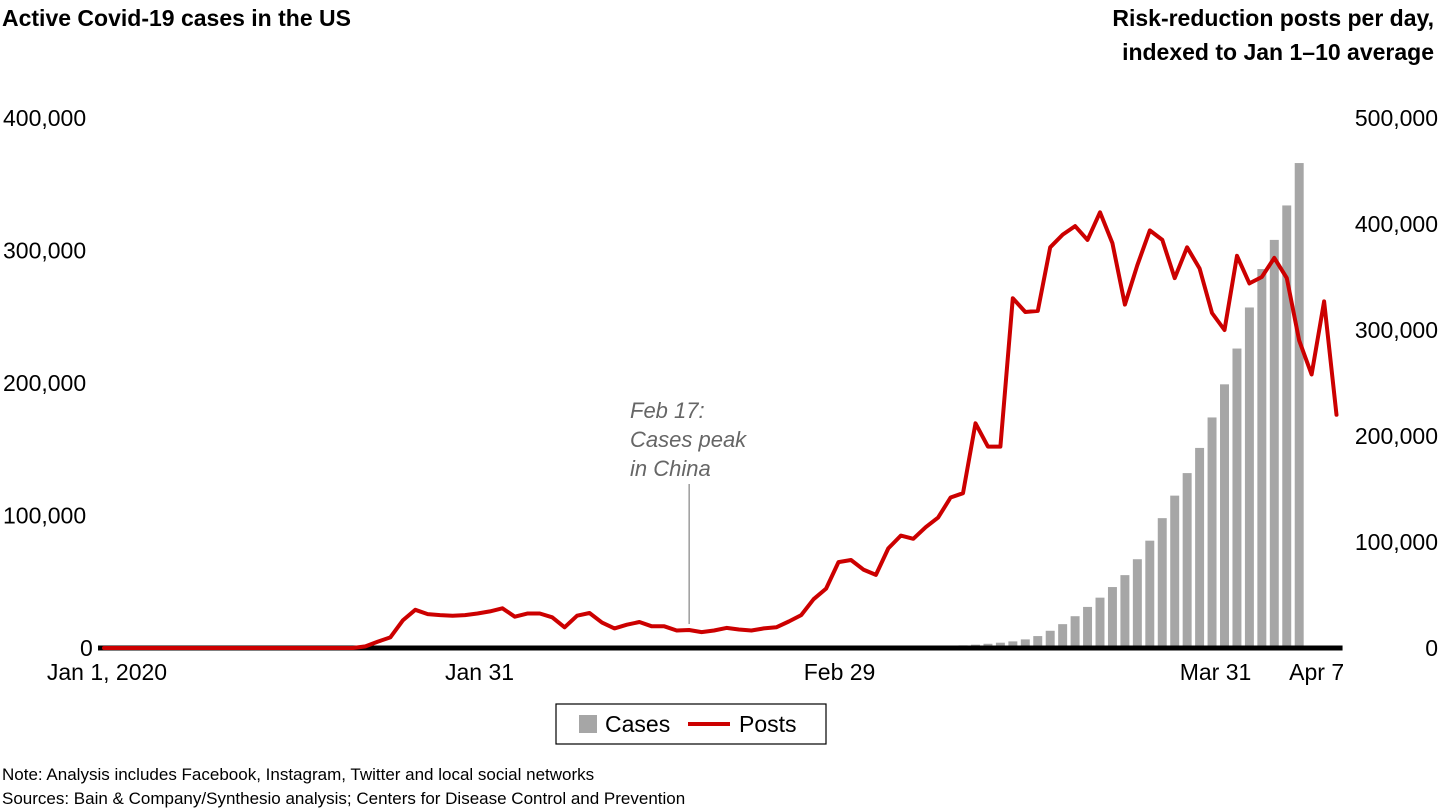 This screenshot has width=1440, height=810. I want to click on right-axis-tick-label: 400,000, so click(1396, 224).